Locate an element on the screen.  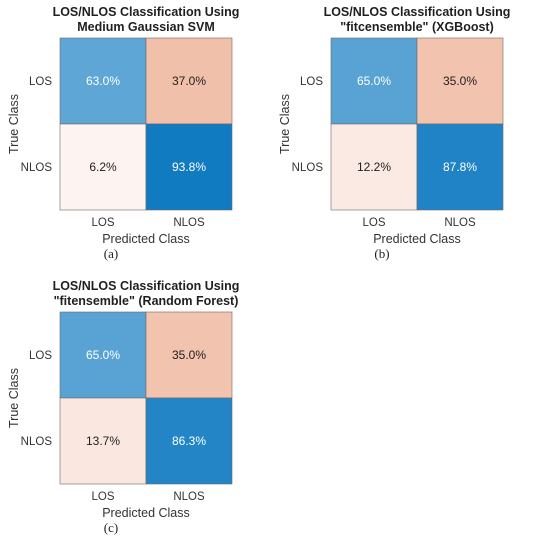
cell-value-label: 86.3% is located at coordinates (189, 441).